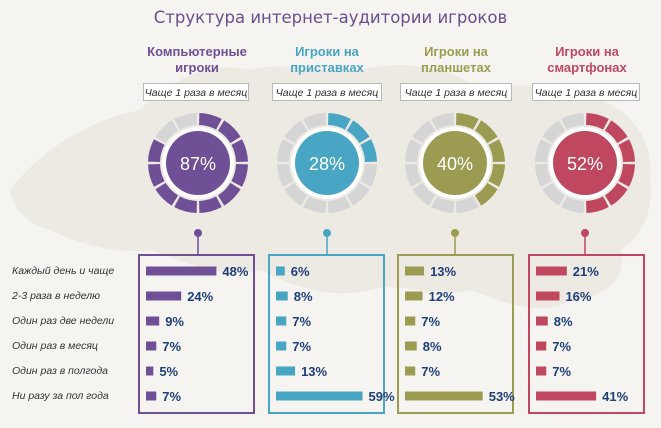 The height and width of the screenshot is (428, 661). What do you see at coordinates (300, 271) in the screenshot?
I see `bar-value-label: 6%` at bounding box center [300, 271].